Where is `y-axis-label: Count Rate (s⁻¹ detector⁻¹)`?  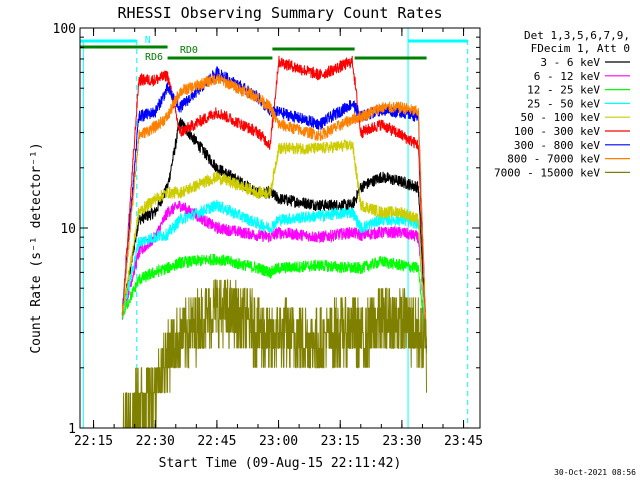 y-axis-label: Count Rate (s⁻¹ detector⁻¹) is located at coordinates (36, 247).